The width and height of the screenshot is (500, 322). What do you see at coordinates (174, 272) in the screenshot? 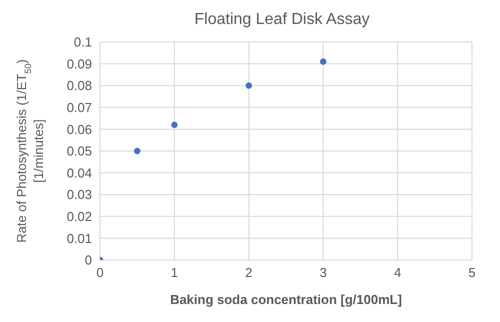
I see `x-tick-label: 1` at bounding box center [174, 272].